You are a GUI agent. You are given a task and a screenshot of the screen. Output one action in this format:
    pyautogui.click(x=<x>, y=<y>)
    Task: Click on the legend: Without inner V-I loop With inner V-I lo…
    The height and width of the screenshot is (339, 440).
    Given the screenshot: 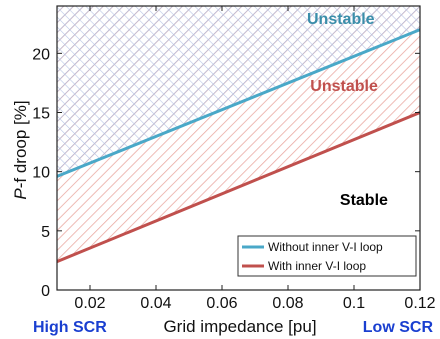 What is the action you would take?
    pyautogui.click(x=327, y=256)
    